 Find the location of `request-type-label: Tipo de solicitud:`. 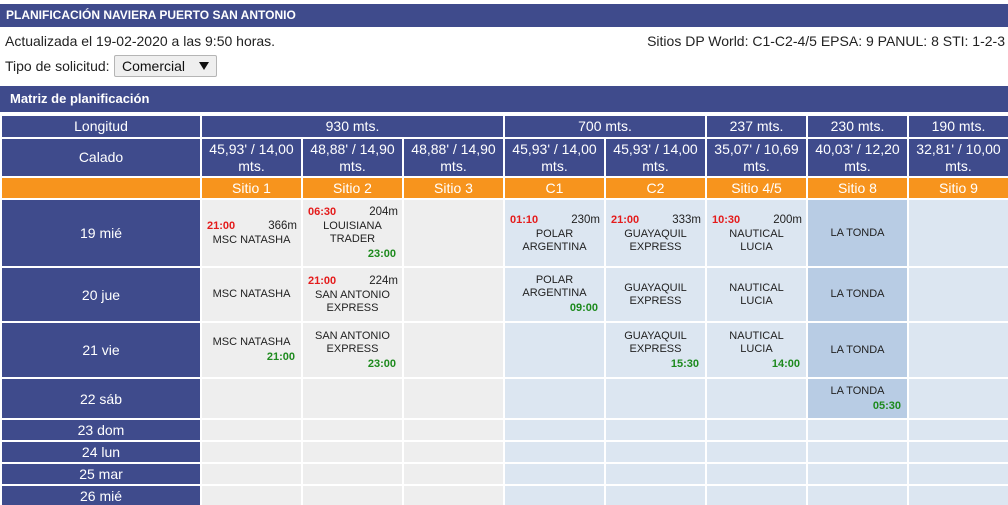

request-type-label: Tipo de solicitud: is located at coordinates (57, 66).